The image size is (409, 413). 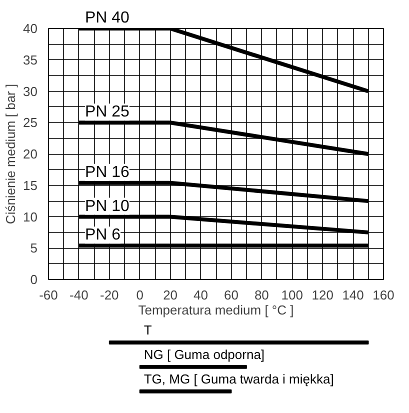 I want to click on x-tick-label: -40, so click(x=79, y=295).